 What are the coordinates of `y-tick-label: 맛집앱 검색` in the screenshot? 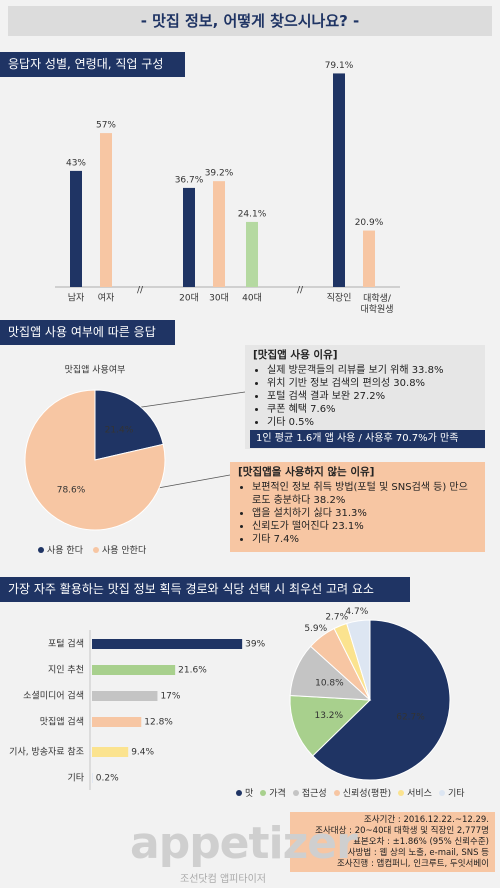 It's located at (62, 722).